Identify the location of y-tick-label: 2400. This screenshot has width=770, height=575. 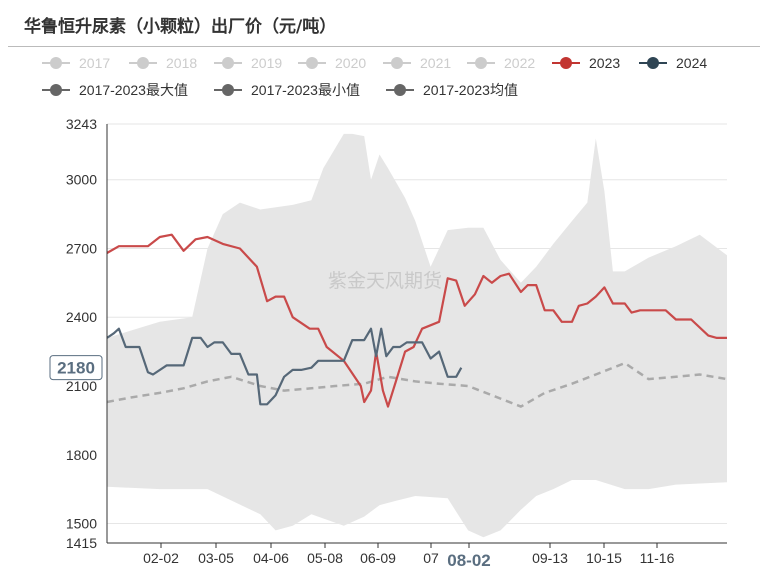
(81, 317).